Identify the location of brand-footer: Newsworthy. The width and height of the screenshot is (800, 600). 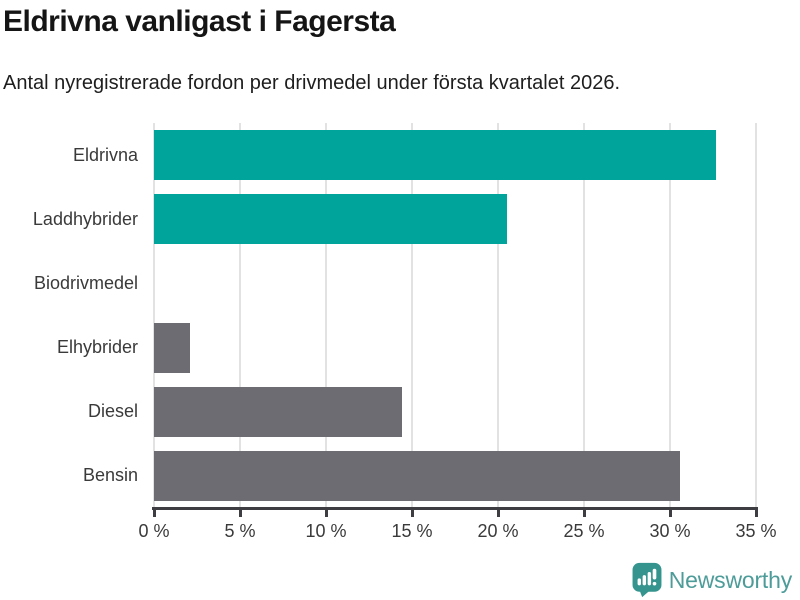
(712, 580).